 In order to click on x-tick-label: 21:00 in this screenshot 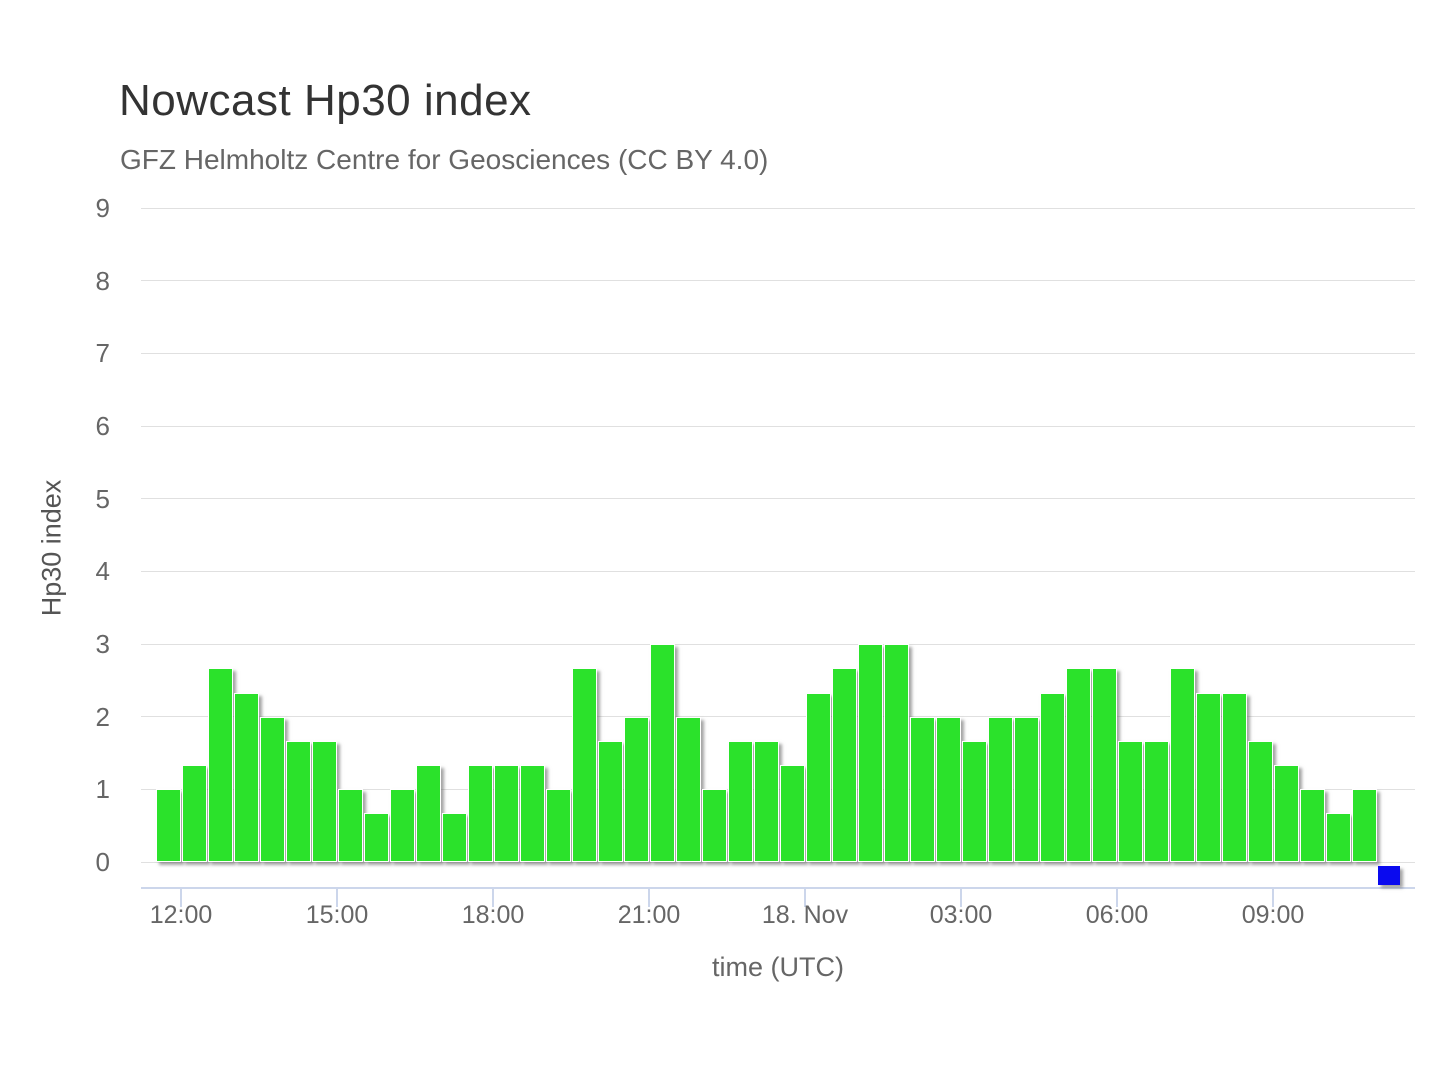, I will do `click(649, 915)`.